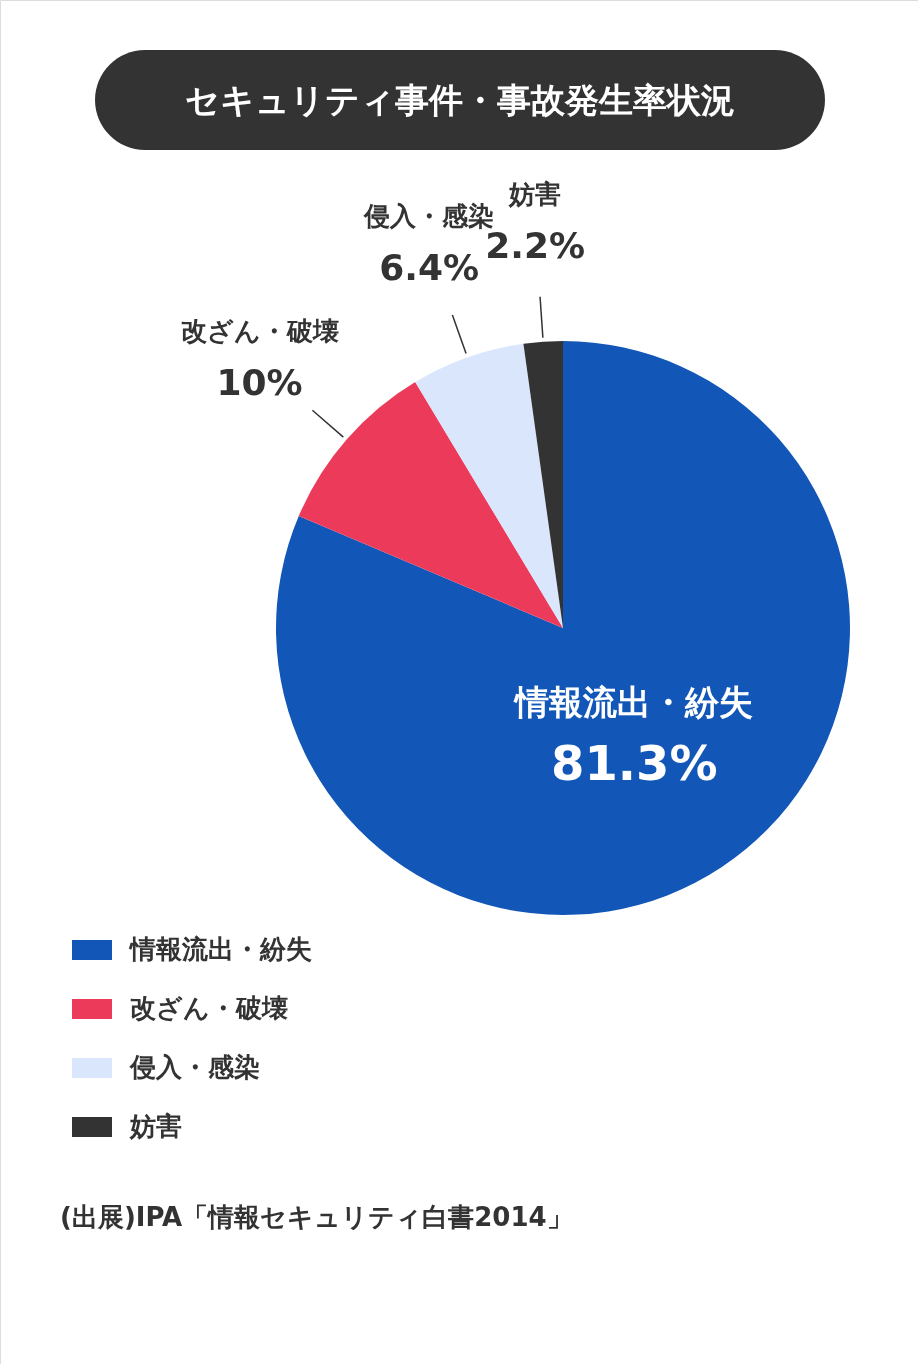 This screenshot has height=1364, width=918. I want to click on legend-label: 妨害, so click(155, 1126).